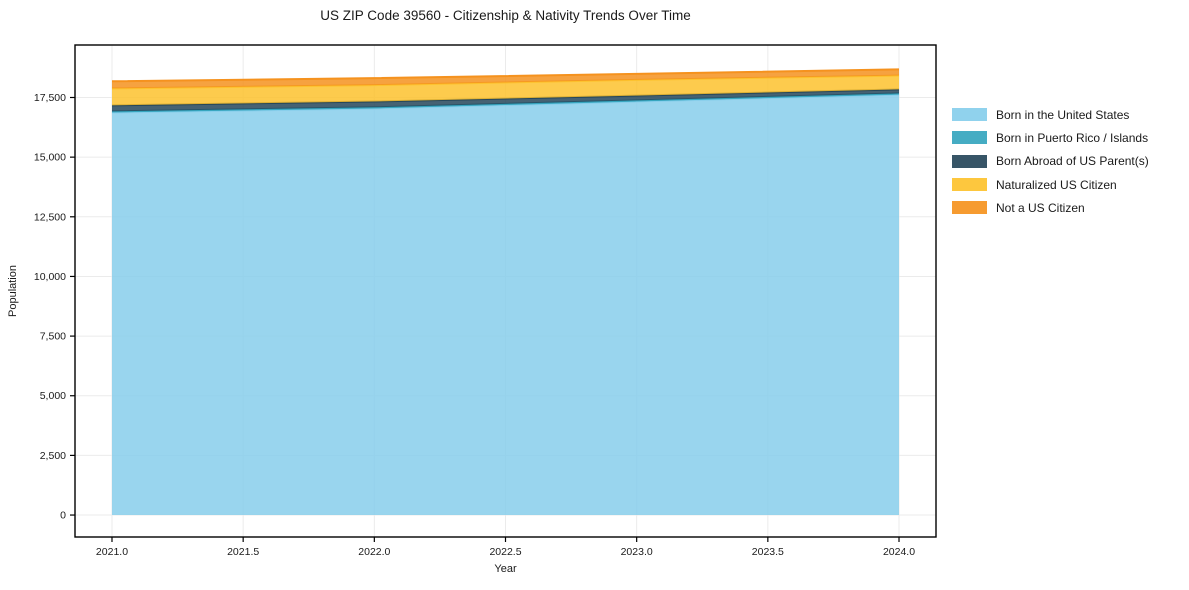  What do you see at coordinates (13, 291) in the screenshot?
I see `y-axis-label: Population` at bounding box center [13, 291].